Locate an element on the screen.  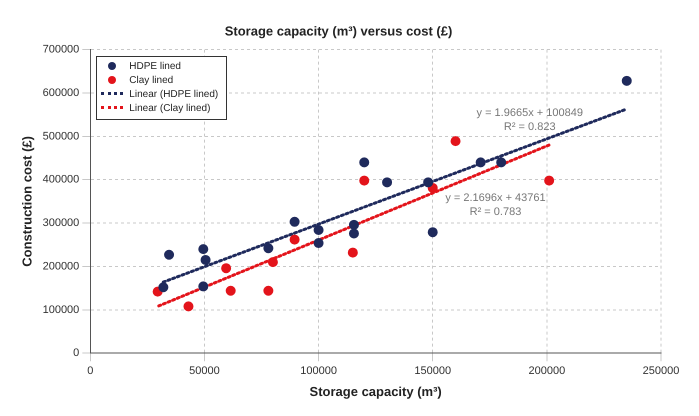
x-tick-label: 200000 is located at coordinates (547, 370).